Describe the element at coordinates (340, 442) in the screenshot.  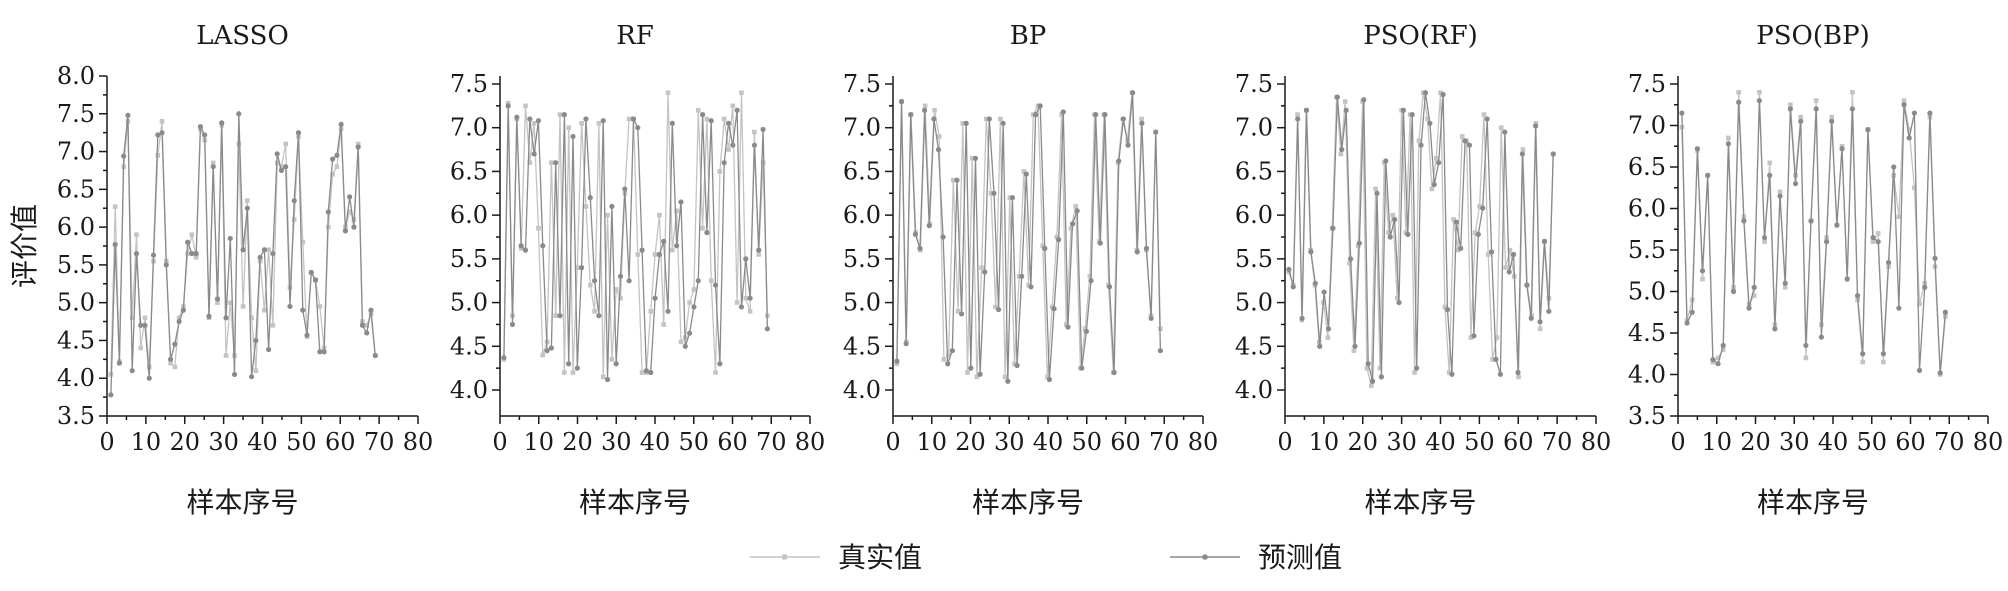
I see `x-tick-label: 60` at that location.